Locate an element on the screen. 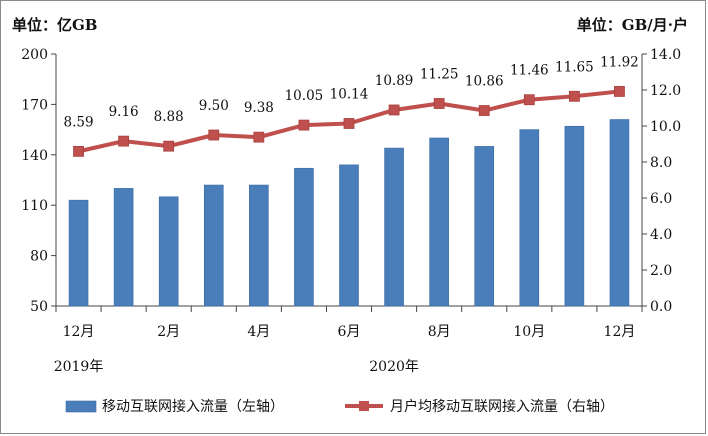  data-label: 8.88 is located at coordinates (169, 117).